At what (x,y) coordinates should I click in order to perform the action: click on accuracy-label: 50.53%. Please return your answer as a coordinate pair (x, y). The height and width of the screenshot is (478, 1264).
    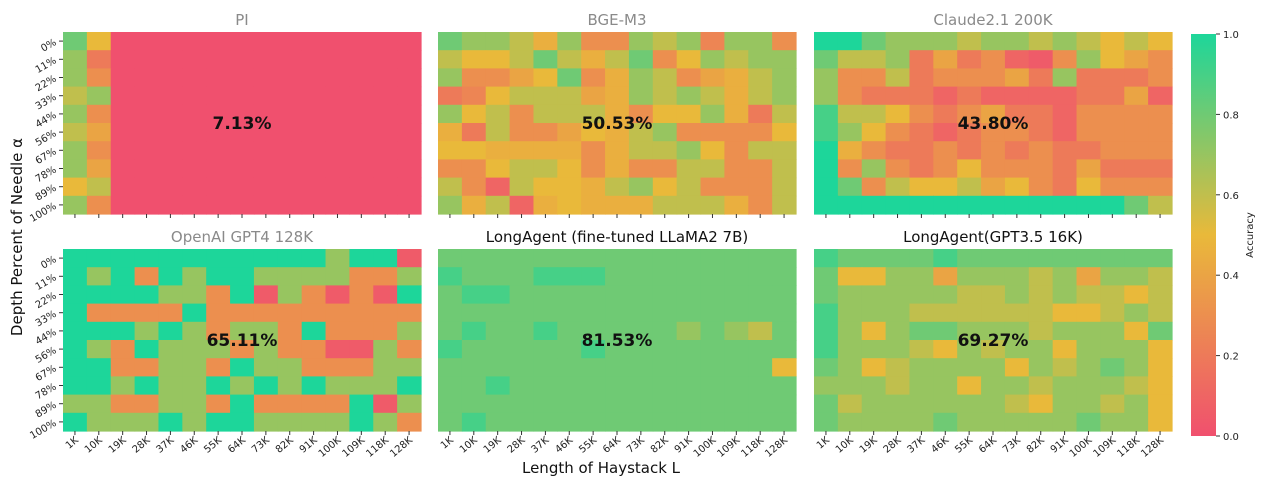
    Looking at the image, I should click on (617, 124).